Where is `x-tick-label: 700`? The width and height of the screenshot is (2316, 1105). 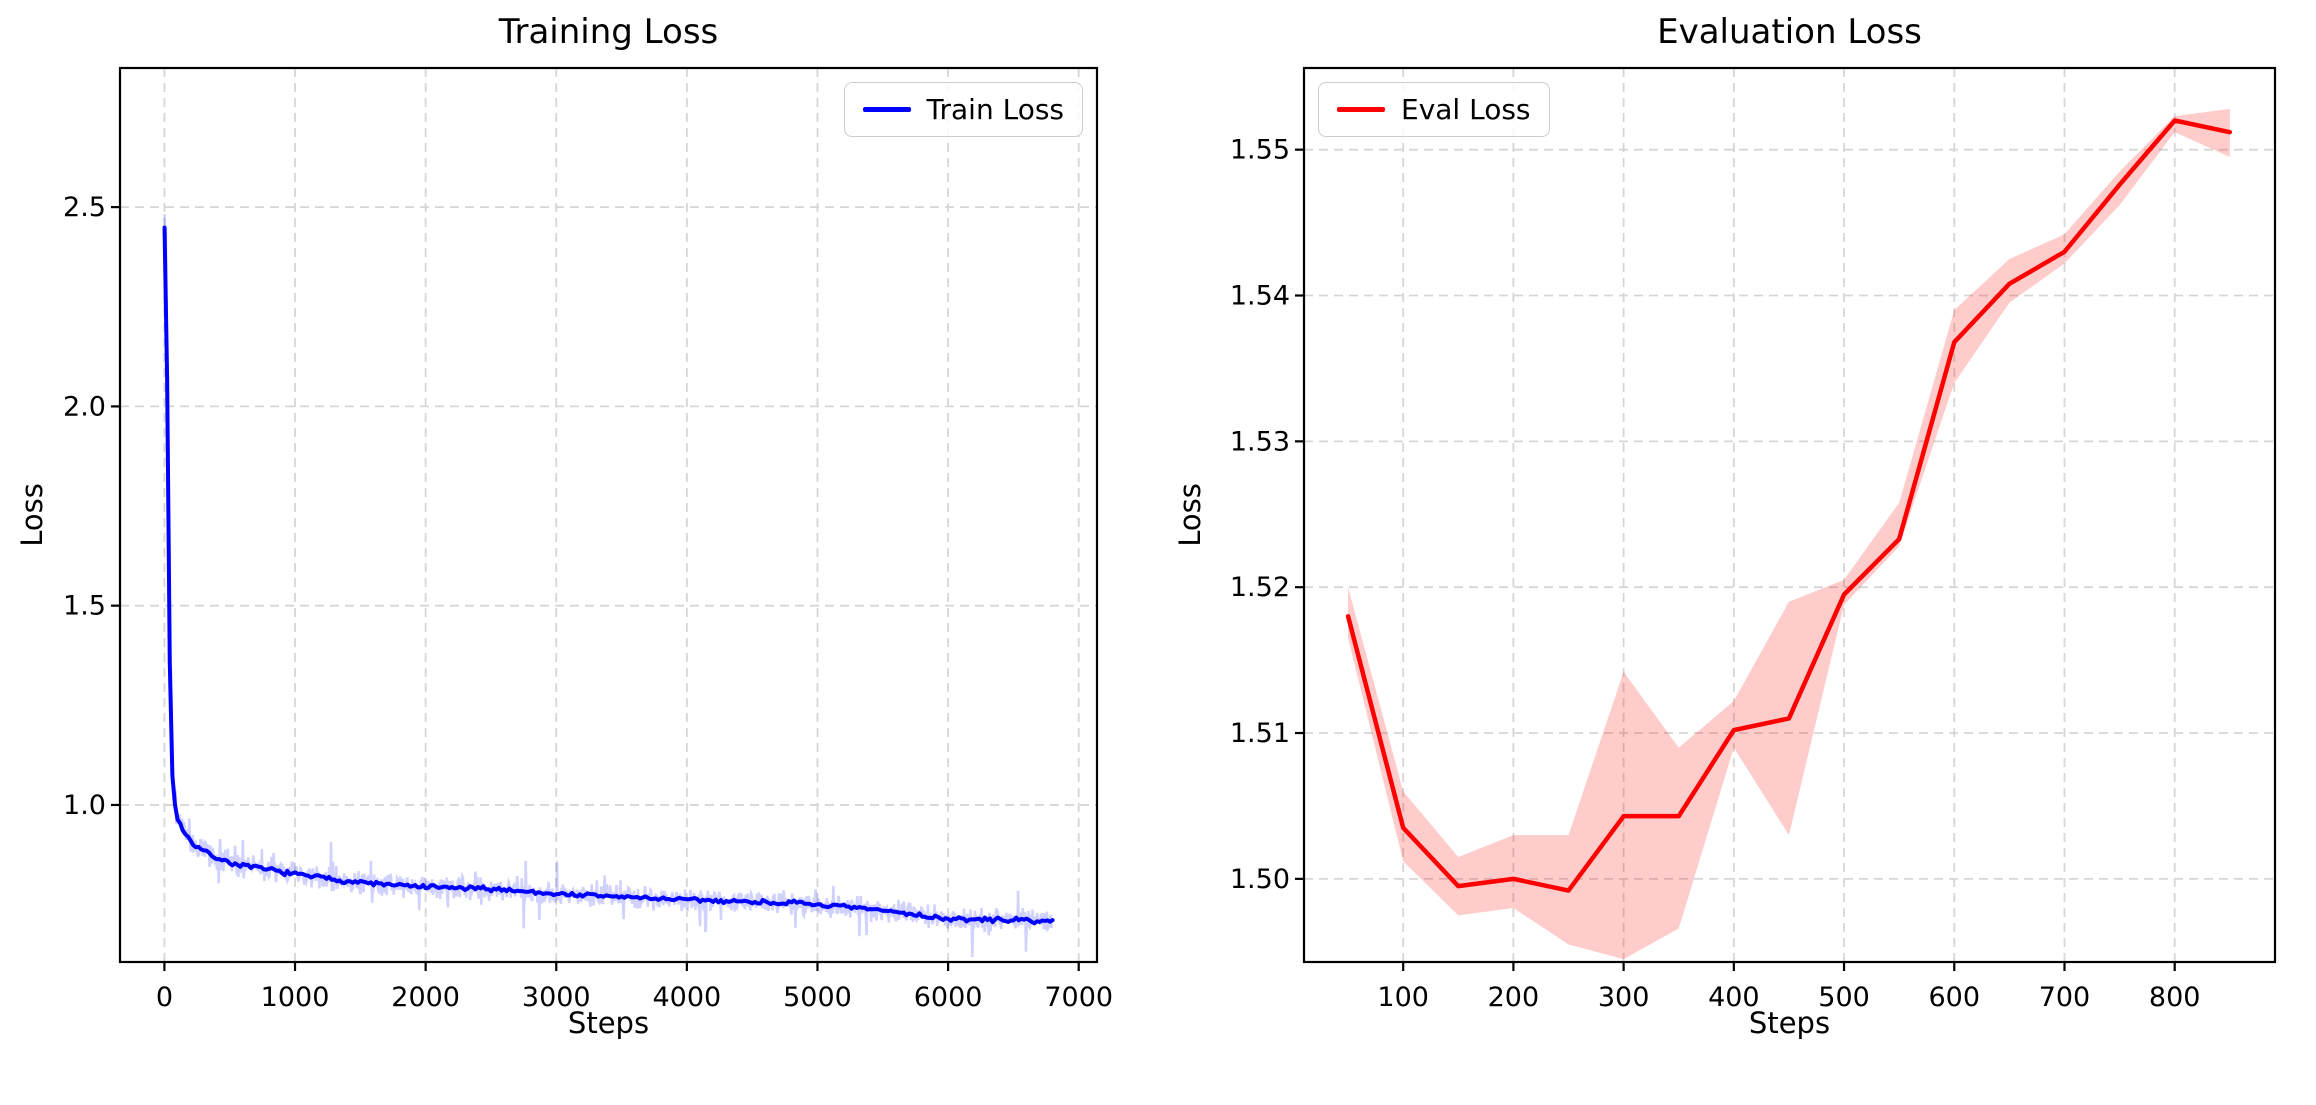 x-tick-label: 700 is located at coordinates (2065, 997).